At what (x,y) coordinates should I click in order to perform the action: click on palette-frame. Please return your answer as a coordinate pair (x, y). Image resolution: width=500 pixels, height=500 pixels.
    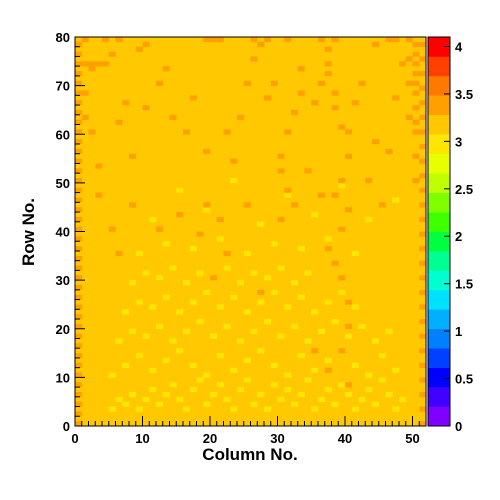
    Looking at the image, I should click on (439, 231).